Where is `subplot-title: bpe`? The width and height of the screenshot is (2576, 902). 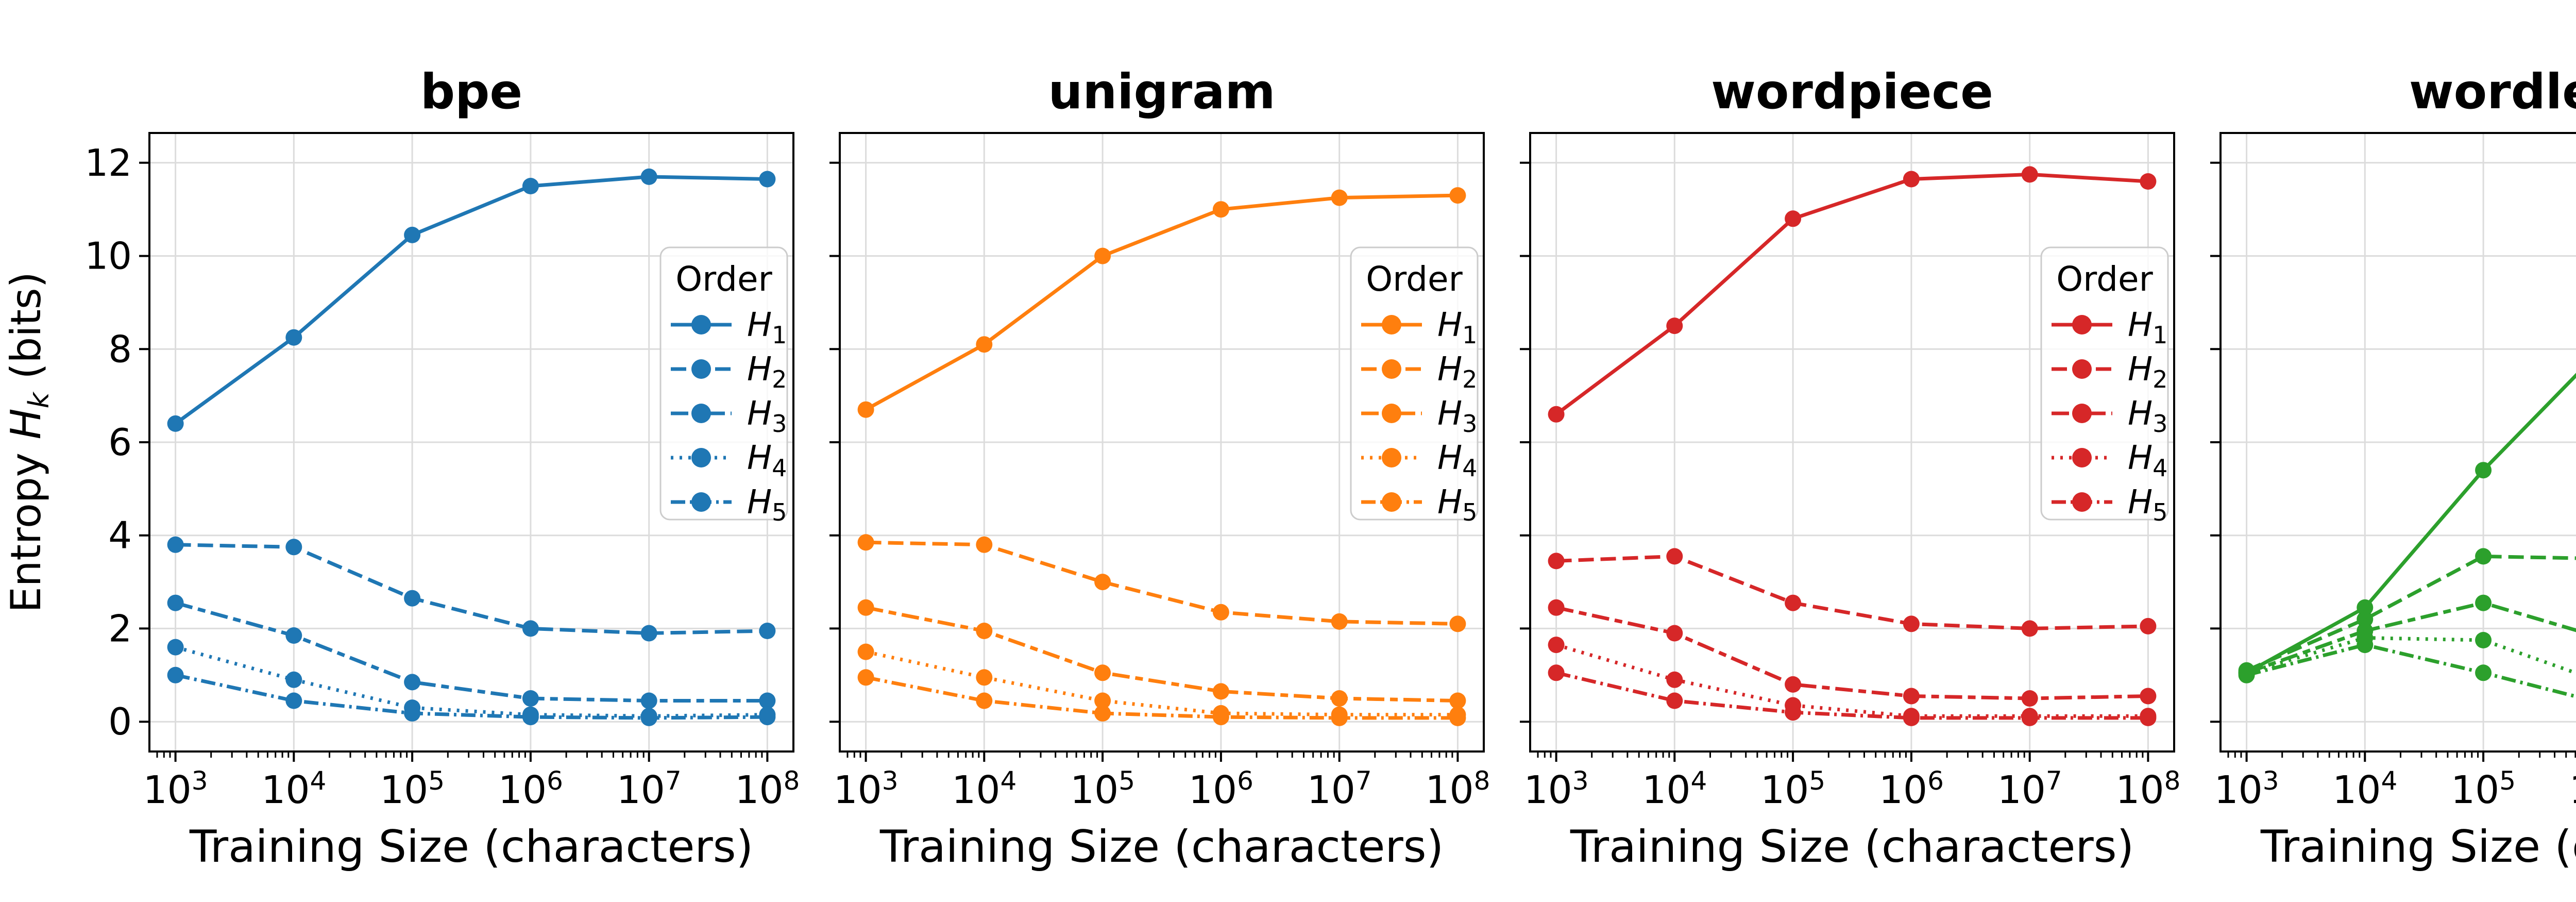 subplot-title: bpe is located at coordinates (471, 92).